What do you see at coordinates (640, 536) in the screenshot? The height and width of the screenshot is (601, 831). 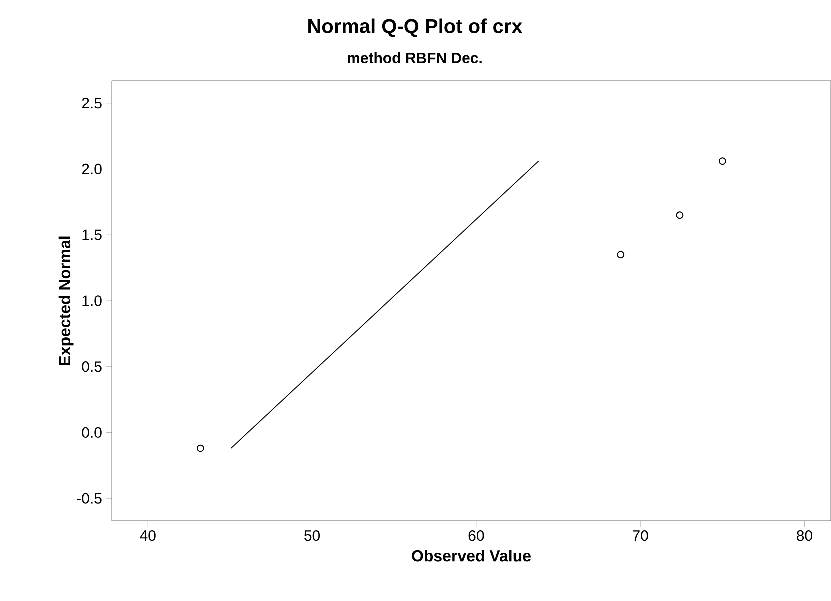 I see `x-tick-label: 70` at bounding box center [640, 536].